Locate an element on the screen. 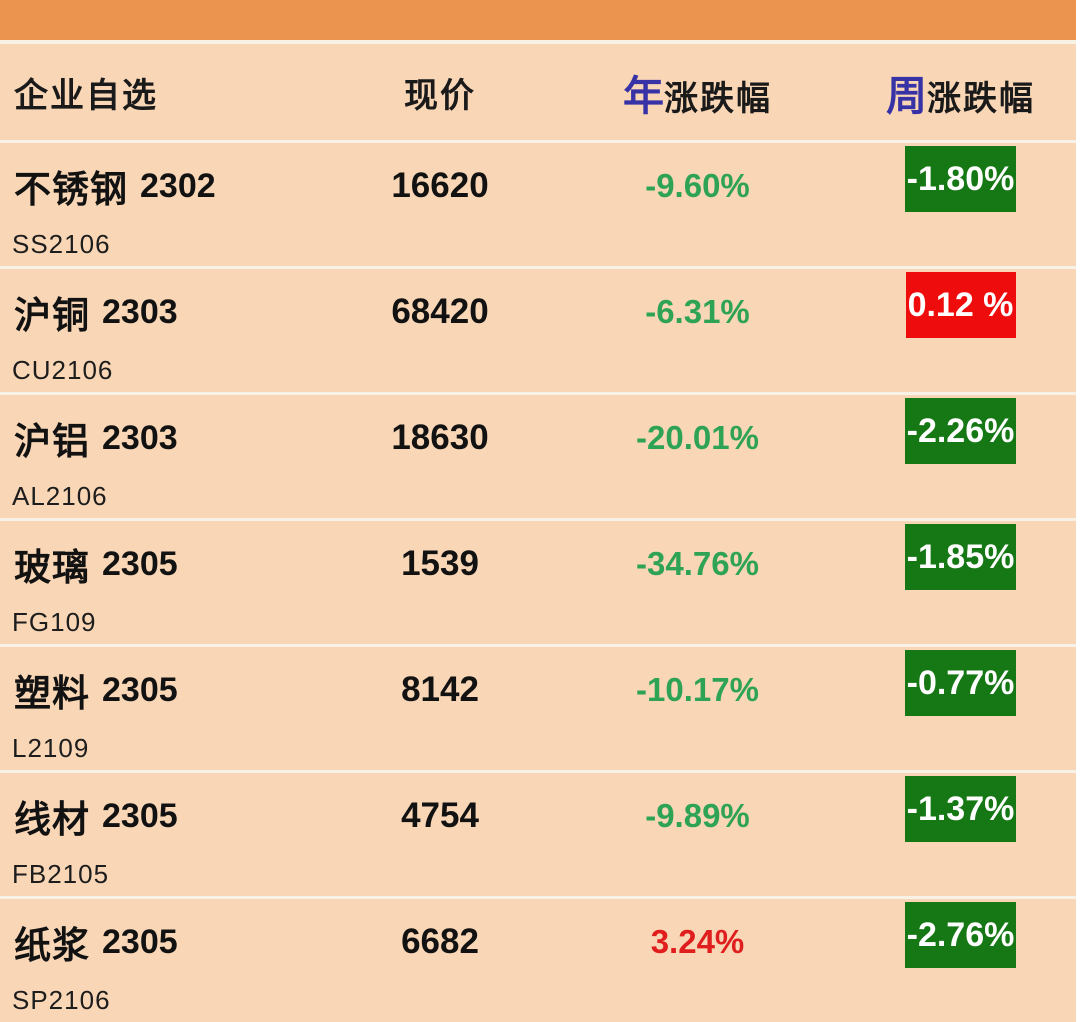 This screenshot has height=1022, width=1080. instrument-code: SP2106 is located at coordinates (61, 1000).